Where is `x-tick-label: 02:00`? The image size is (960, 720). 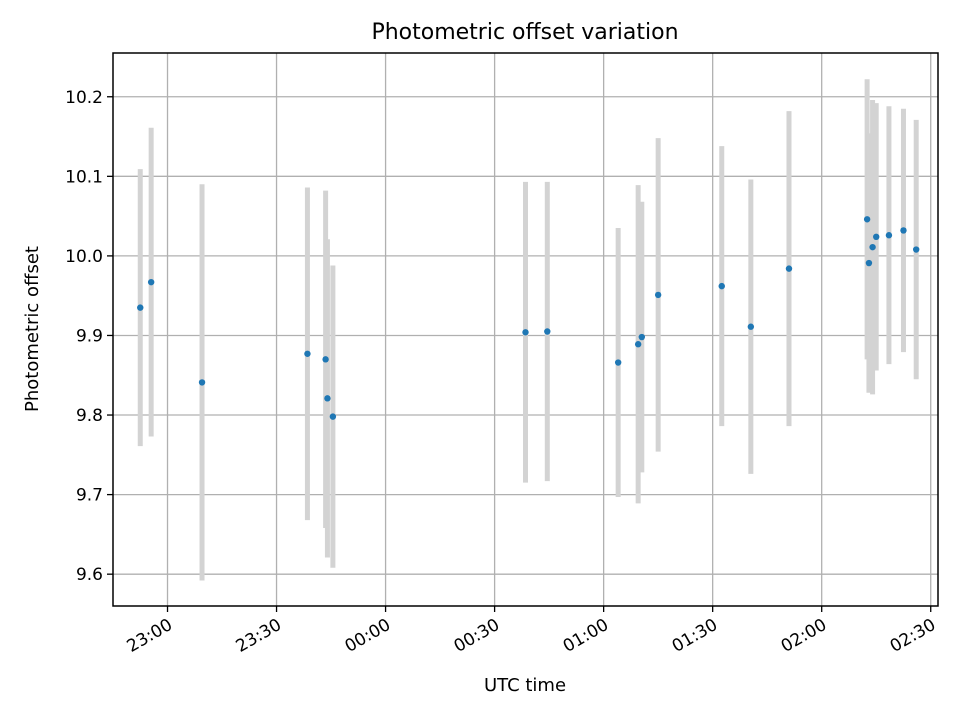 x-tick-label: 02:00 is located at coordinates (804, 636).